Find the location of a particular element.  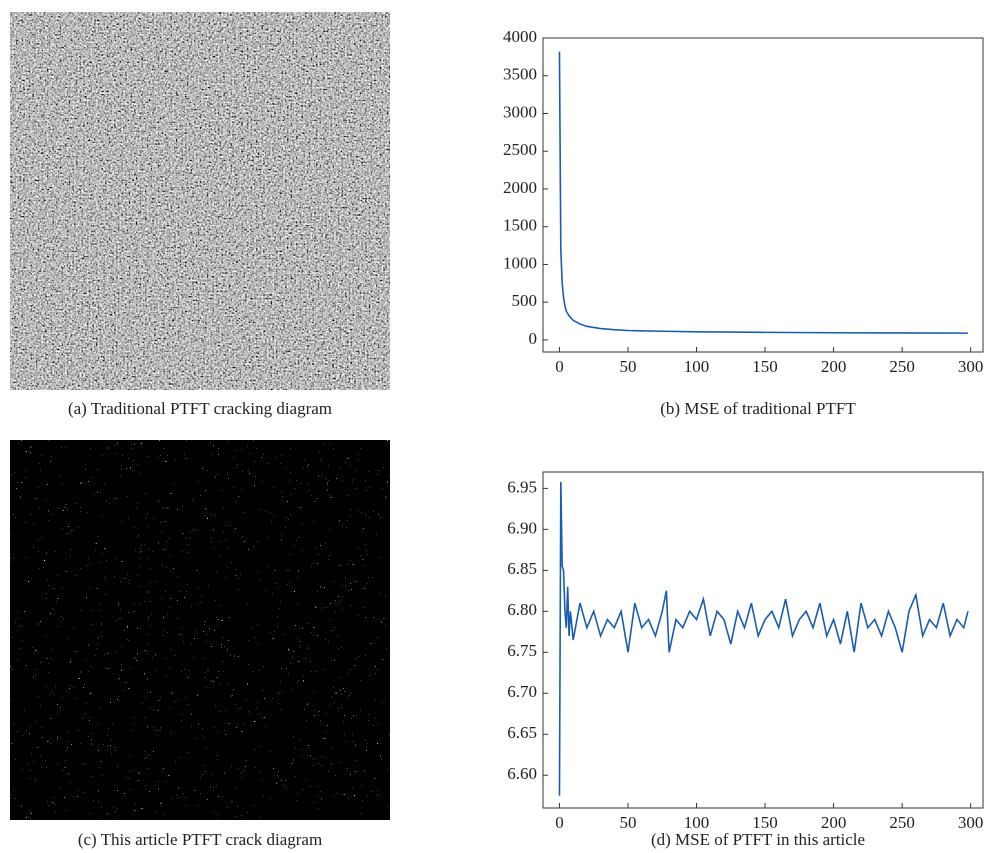

caption: (c) This article PTFT crack diagram is located at coordinates (200, 839).